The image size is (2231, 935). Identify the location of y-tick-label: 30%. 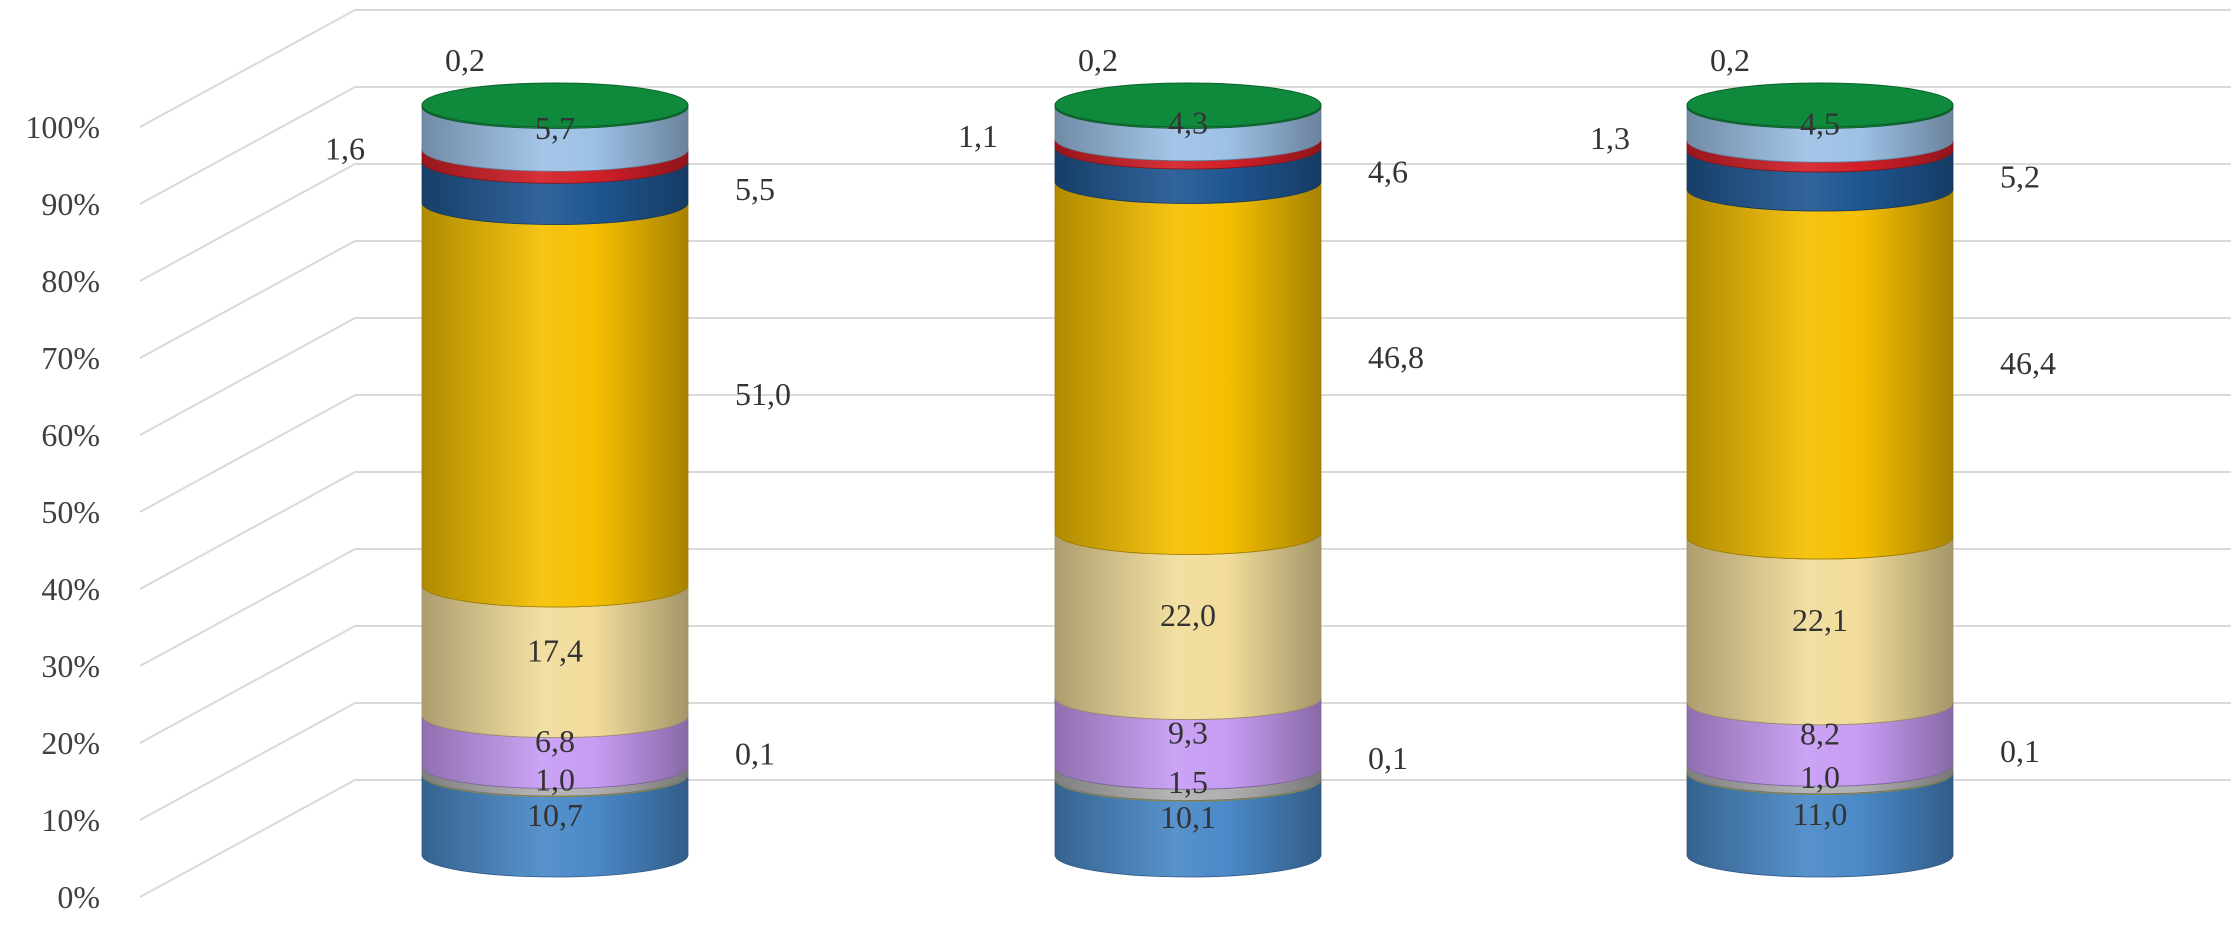
(70, 666).